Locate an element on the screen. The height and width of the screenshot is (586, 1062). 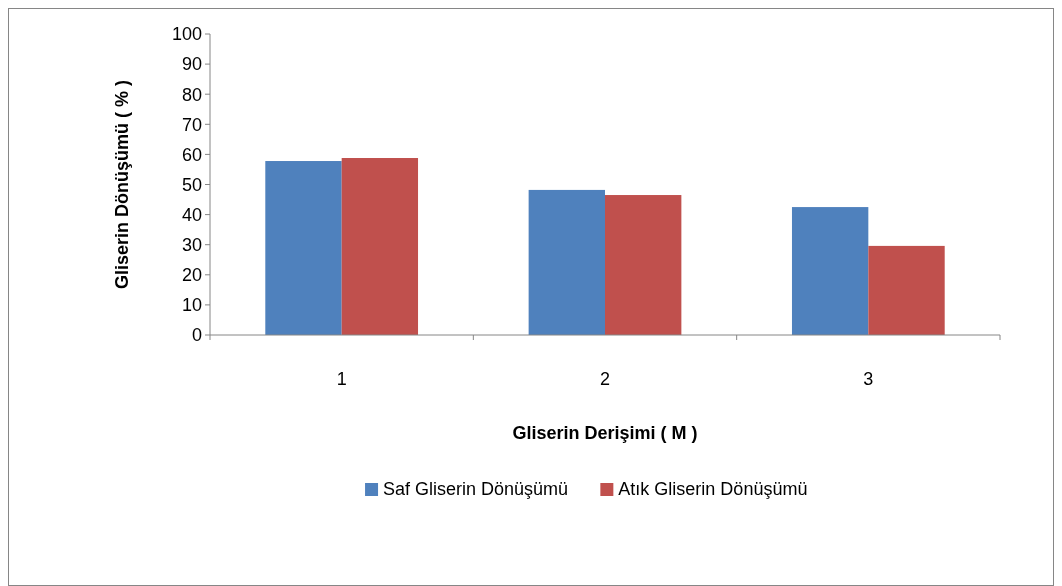
y-tick-label: 10 is located at coordinates (191, 305).